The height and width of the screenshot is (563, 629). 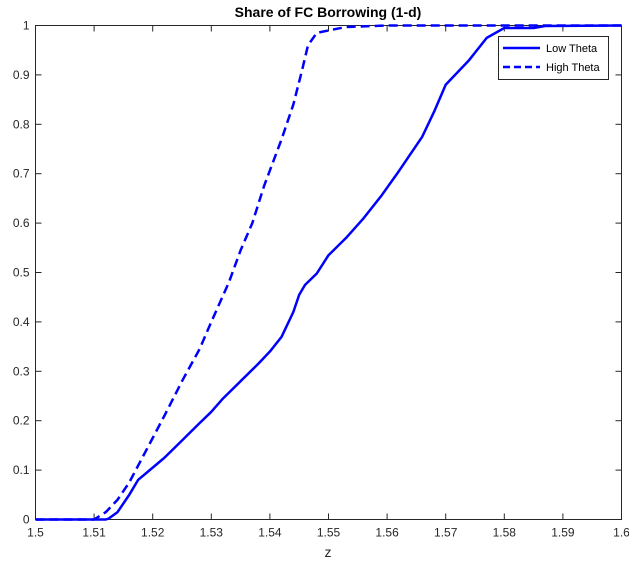 I want to click on x-tick-label: 1.52, so click(x=153, y=533).